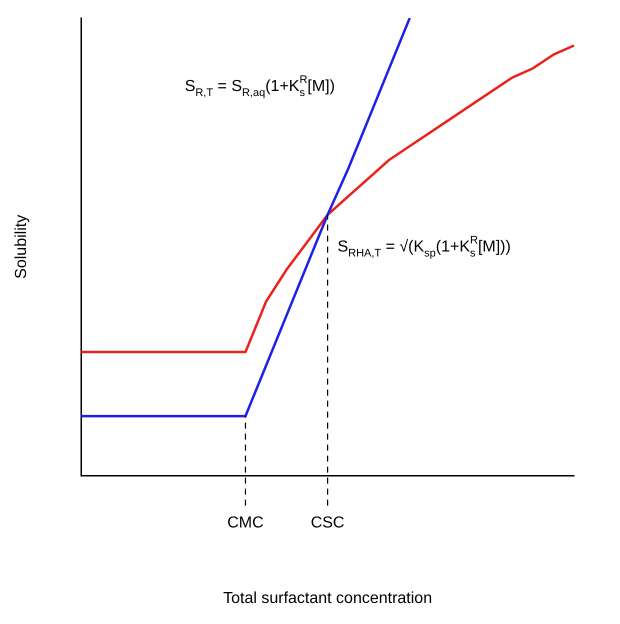 The width and height of the screenshot is (620, 624). I want to click on x-tick-label: CSC, so click(327, 523).